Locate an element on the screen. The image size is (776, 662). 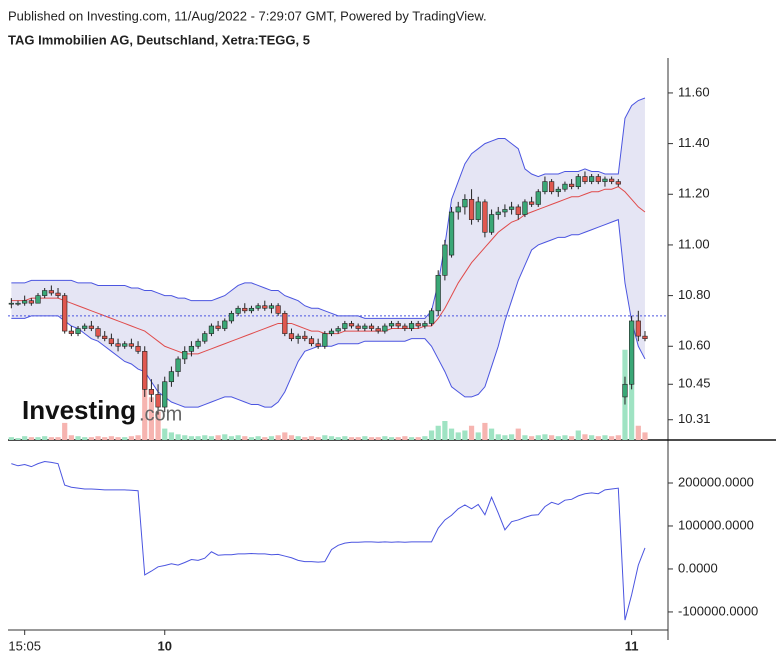
logo-suffix: .com is located at coordinates (160, 414).